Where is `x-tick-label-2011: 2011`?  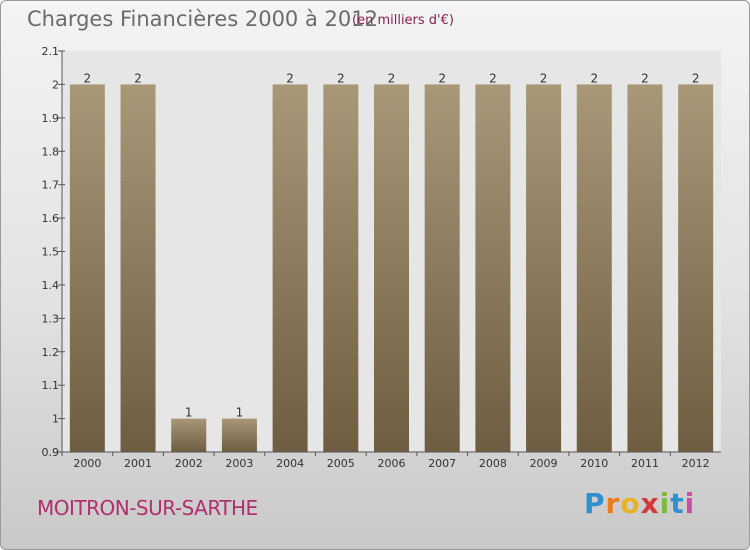
x-tick-label-2011: 2011 is located at coordinates (645, 463).